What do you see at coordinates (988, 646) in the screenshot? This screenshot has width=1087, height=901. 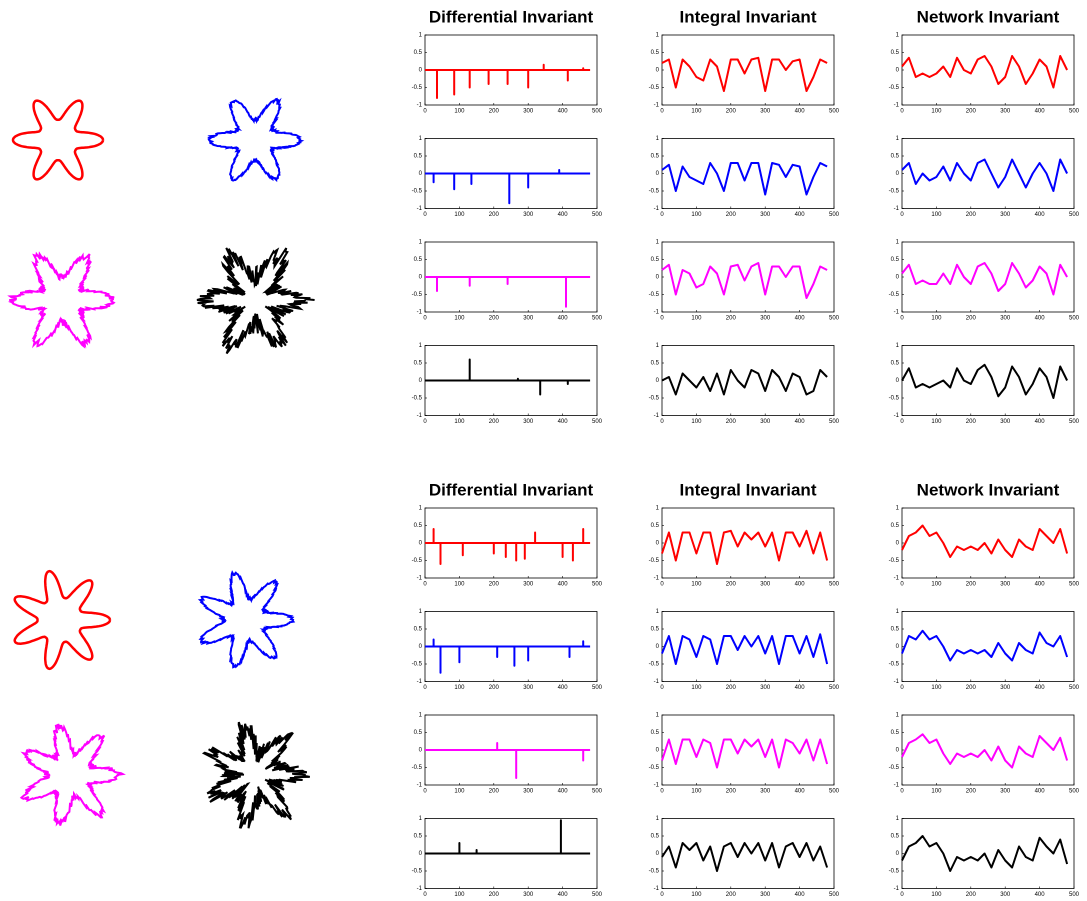 I see `plot-frame` at bounding box center [988, 646].